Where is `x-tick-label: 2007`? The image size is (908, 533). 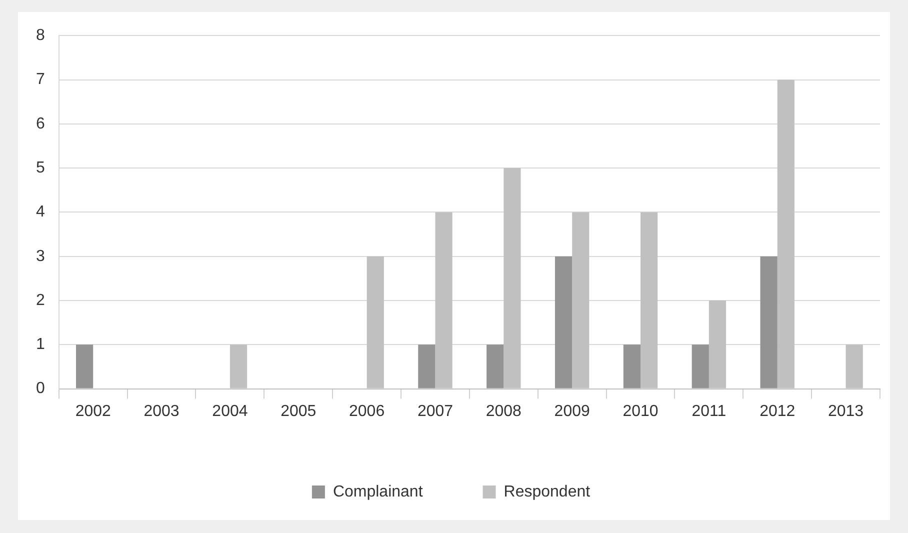 x-tick-label: 2007 is located at coordinates (435, 411).